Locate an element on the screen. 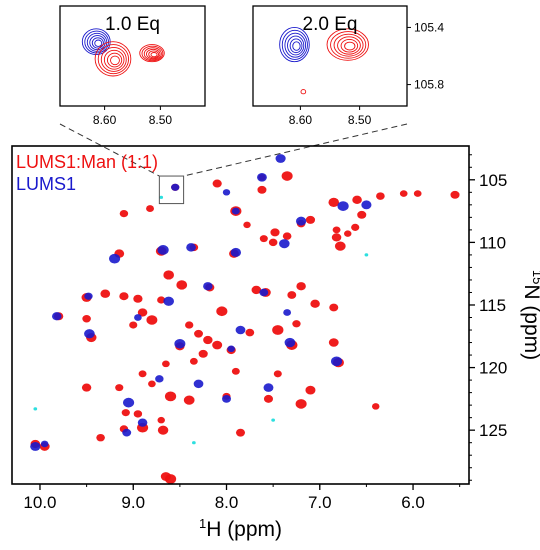 The image size is (540, 550). x-tick-label: 7.0 is located at coordinates (320, 502).